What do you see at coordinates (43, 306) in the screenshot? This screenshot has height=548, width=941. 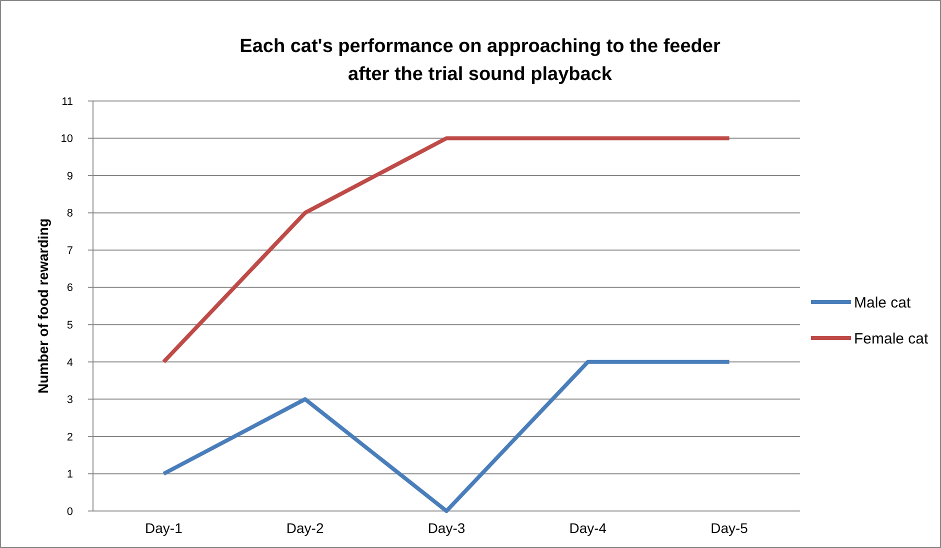 I see `y-axis-title: Number of food rewarding` at bounding box center [43, 306].